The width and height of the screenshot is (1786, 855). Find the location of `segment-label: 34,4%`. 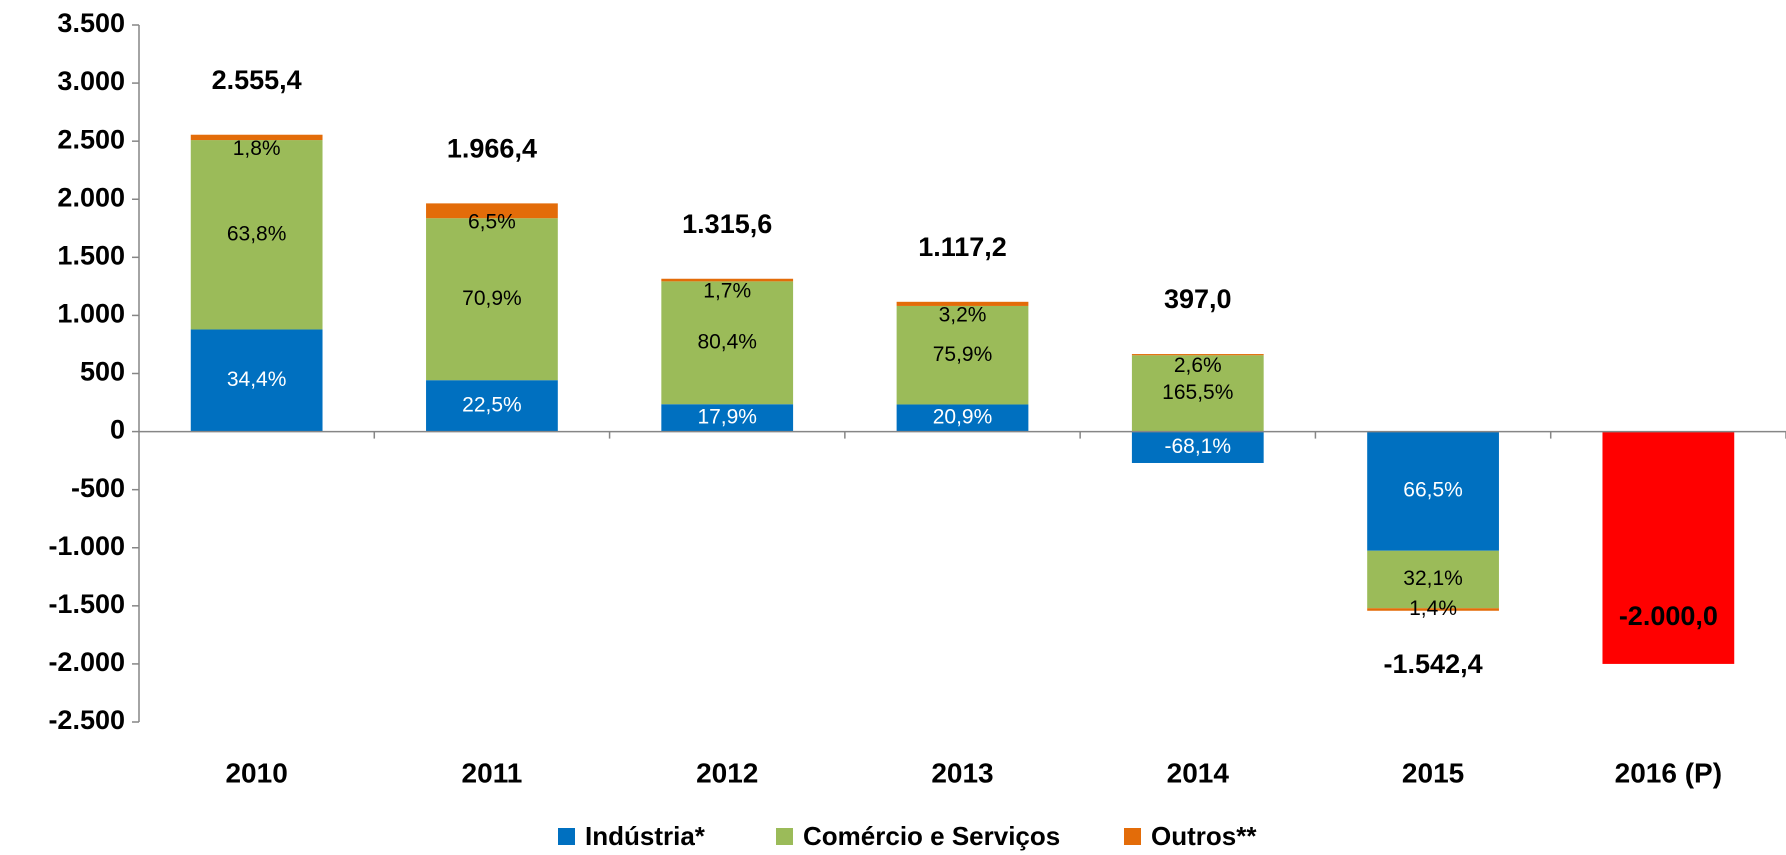

segment-label: 34,4% is located at coordinates (257, 379).